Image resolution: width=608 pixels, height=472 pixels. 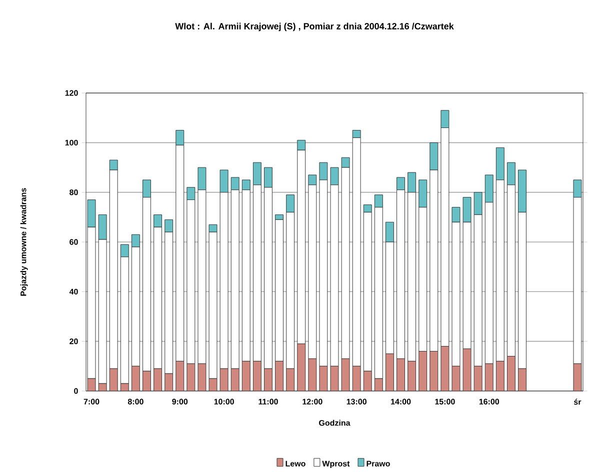 What do you see at coordinates (378, 463) in the screenshot?
I see `legend-label: Prawo` at bounding box center [378, 463].